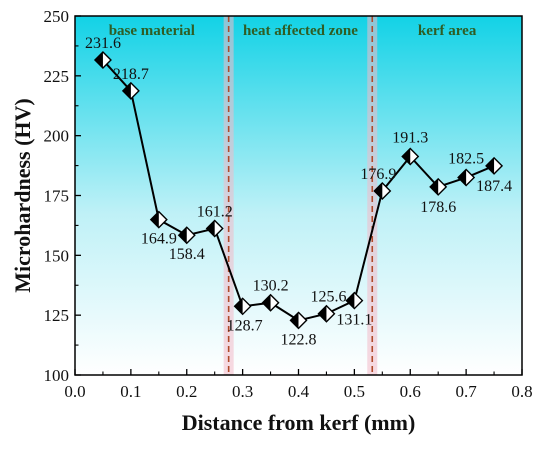 The image size is (550, 452). What do you see at coordinates (103, 43) in the screenshot?
I see `data-label: 231.6` at bounding box center [103, 43].